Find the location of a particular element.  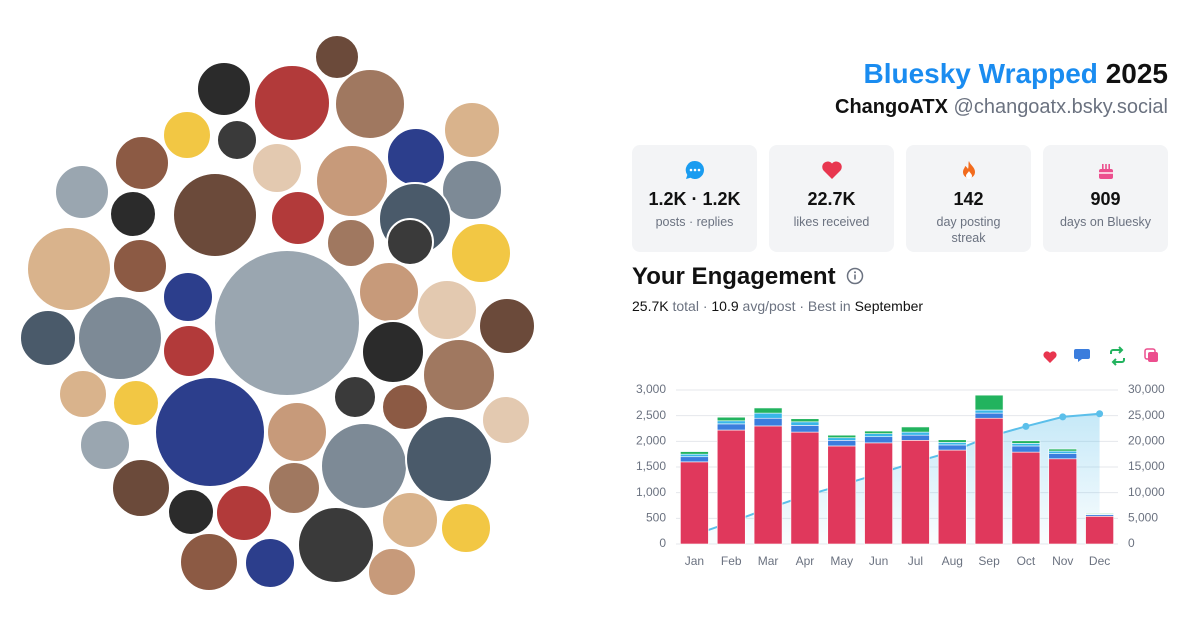

x-tick-label: Jan is located at coordinates (694, 561).